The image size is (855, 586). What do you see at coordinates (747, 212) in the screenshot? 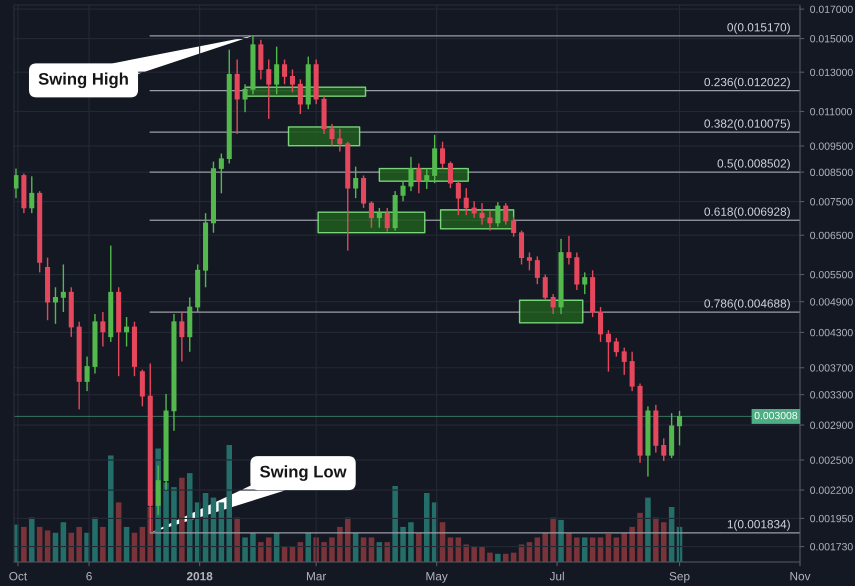
I see `ref-line-label: 0.618(0.006928)` at bounding box center [747, 212].